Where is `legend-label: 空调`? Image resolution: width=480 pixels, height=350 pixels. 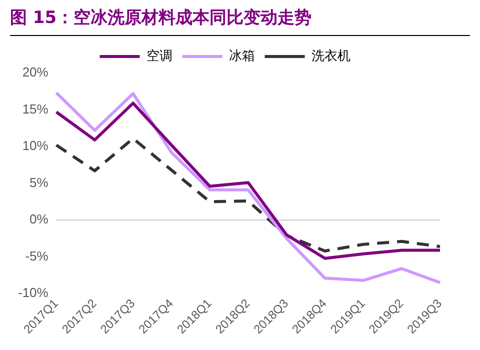 legend-label: 空调 is located at coordinates (159, 56).